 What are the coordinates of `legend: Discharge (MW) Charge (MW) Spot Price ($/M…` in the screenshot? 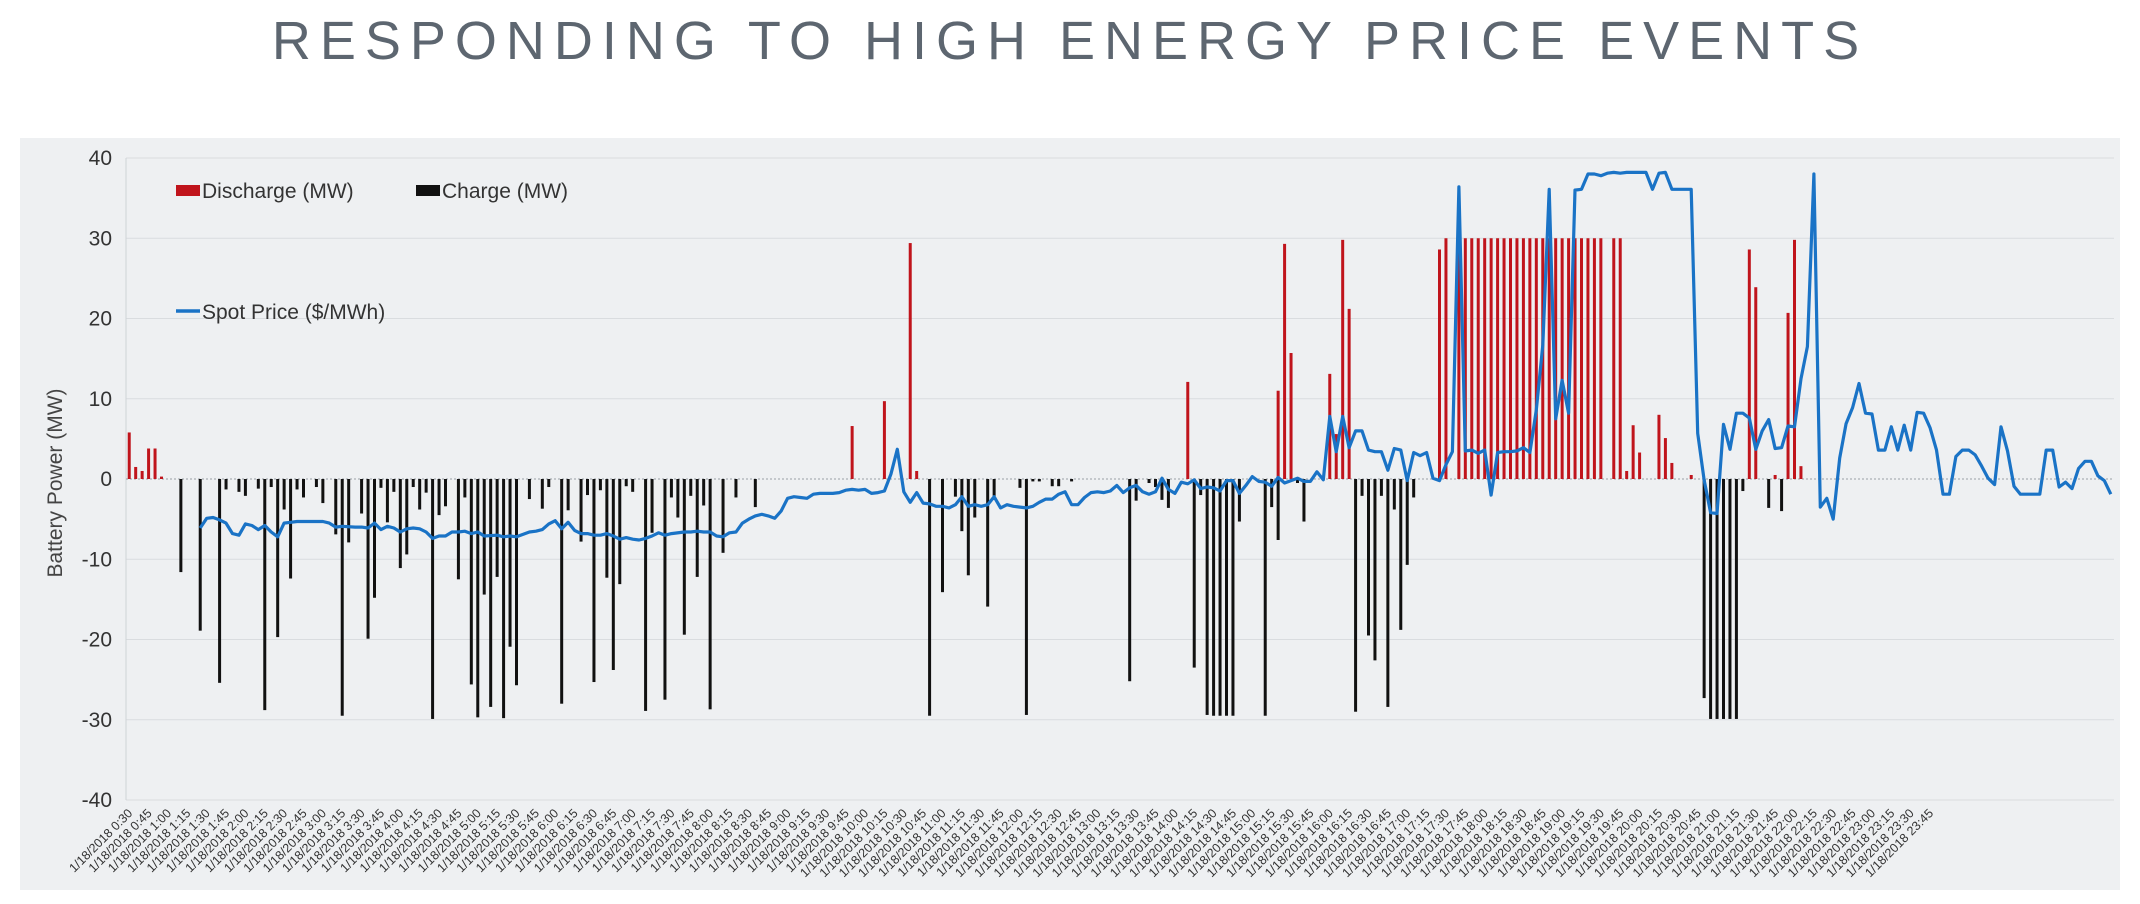 It's located at (372, 252).